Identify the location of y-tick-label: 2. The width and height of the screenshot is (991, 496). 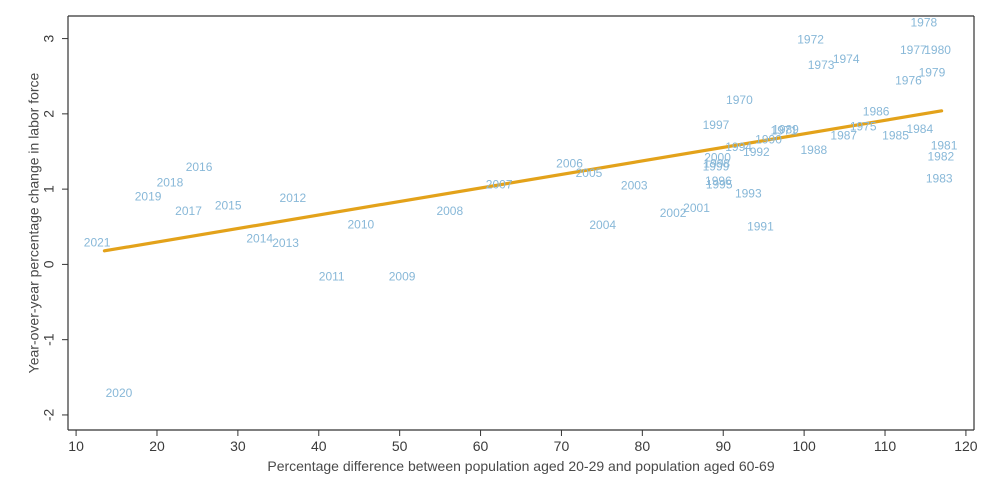
(49, 114).